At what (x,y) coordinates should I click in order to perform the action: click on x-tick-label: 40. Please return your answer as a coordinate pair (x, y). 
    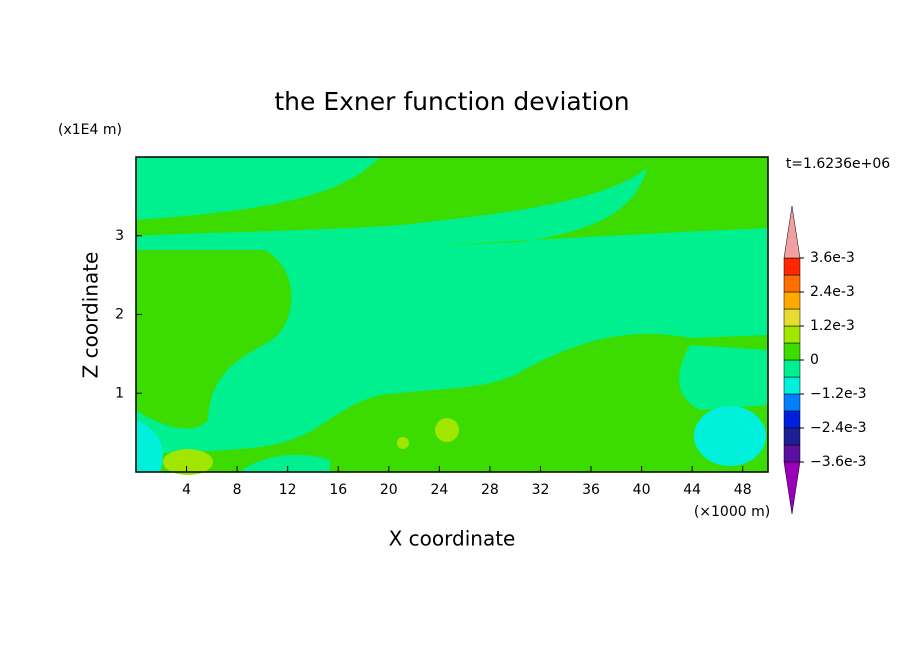
    Looking at the image, I should click on (642, 490).